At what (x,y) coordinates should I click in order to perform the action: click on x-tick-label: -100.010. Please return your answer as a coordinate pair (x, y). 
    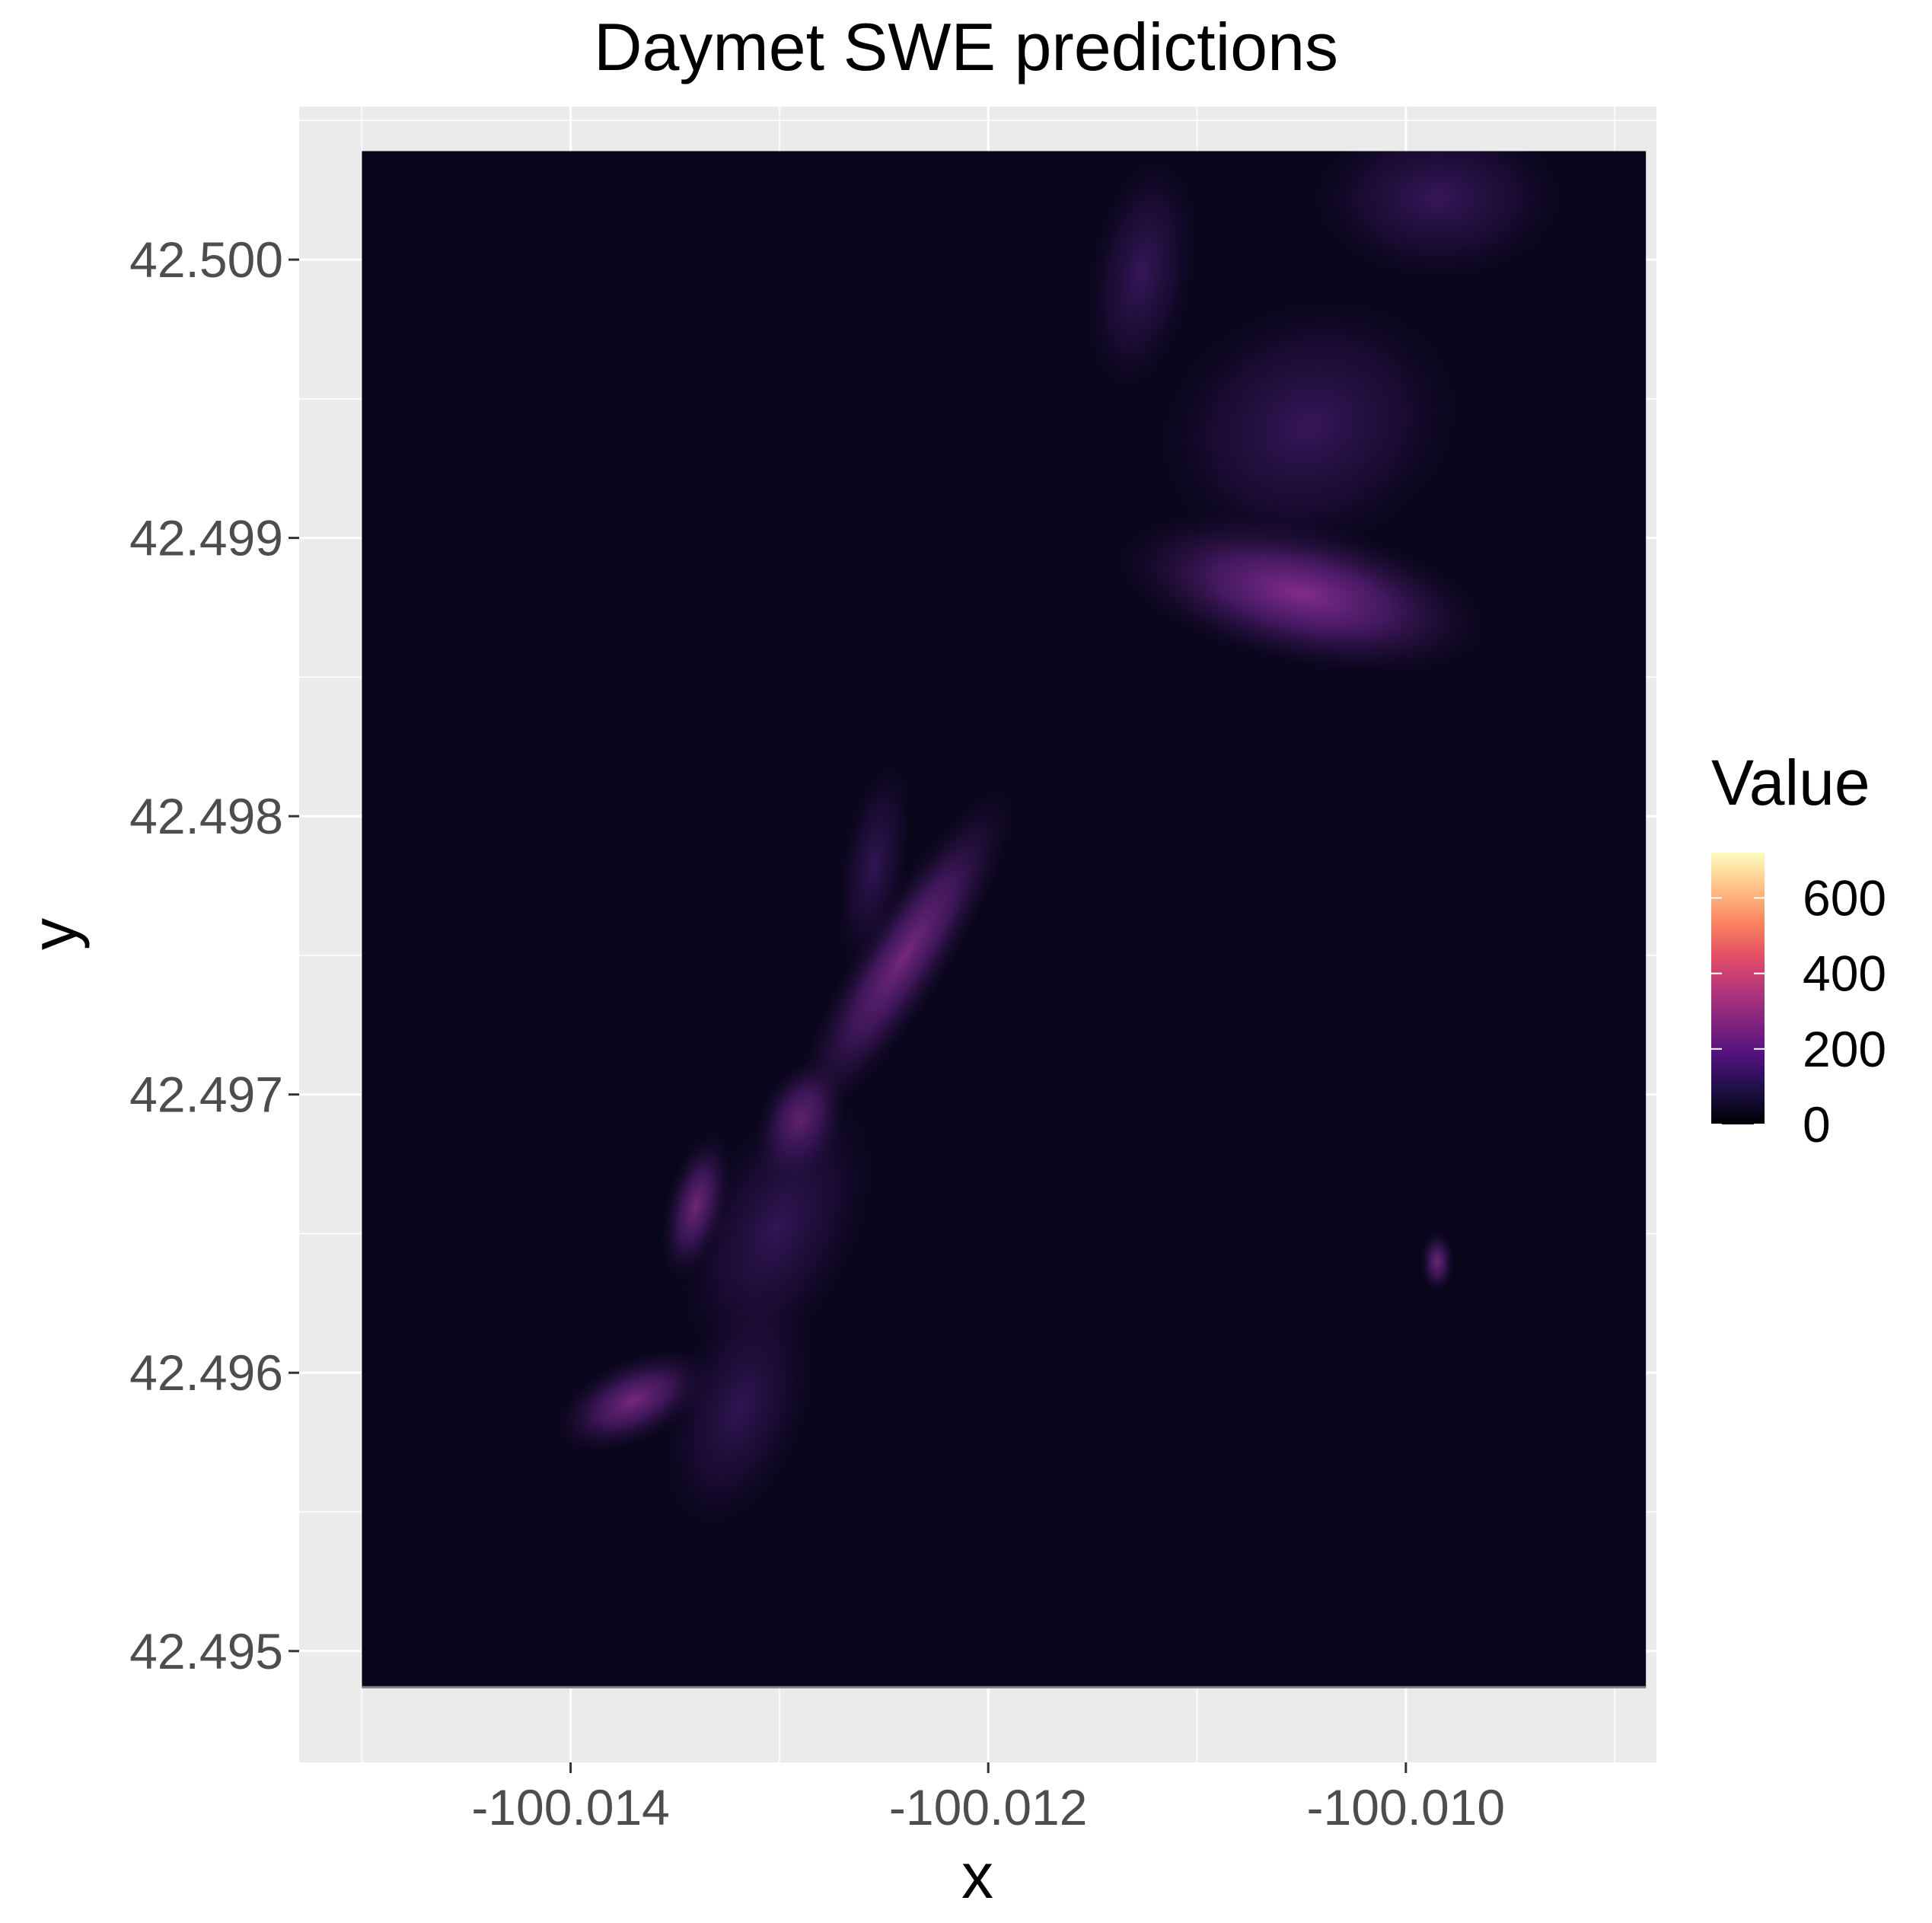
    Looking at the image, I should click on (1406, 1807).